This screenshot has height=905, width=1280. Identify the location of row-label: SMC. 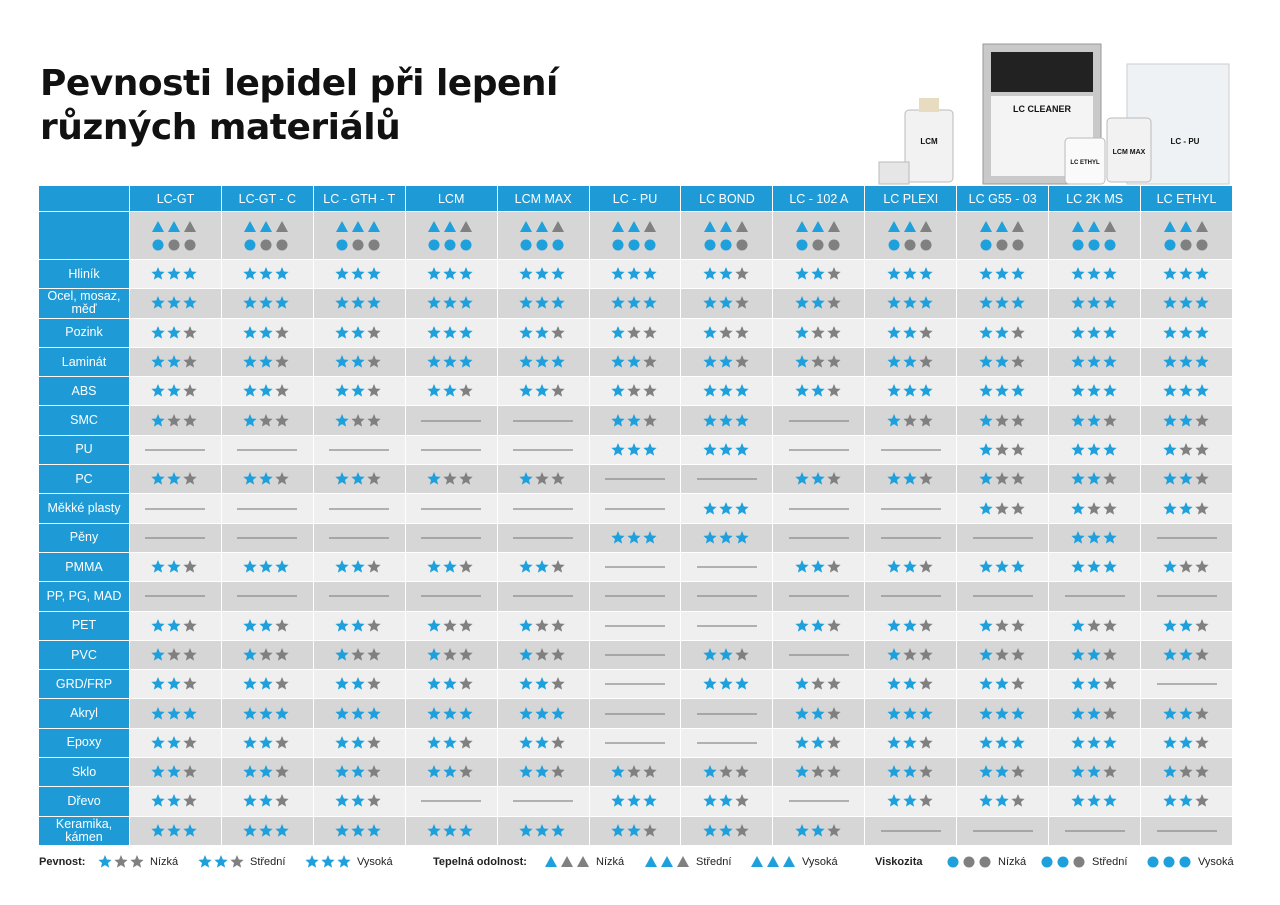
(84, 421).